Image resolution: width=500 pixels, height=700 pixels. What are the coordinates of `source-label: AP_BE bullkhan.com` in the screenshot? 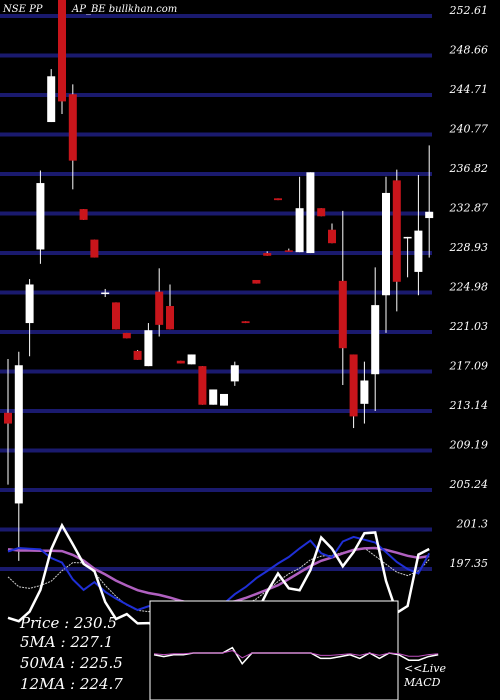 It's located at (125, 9).